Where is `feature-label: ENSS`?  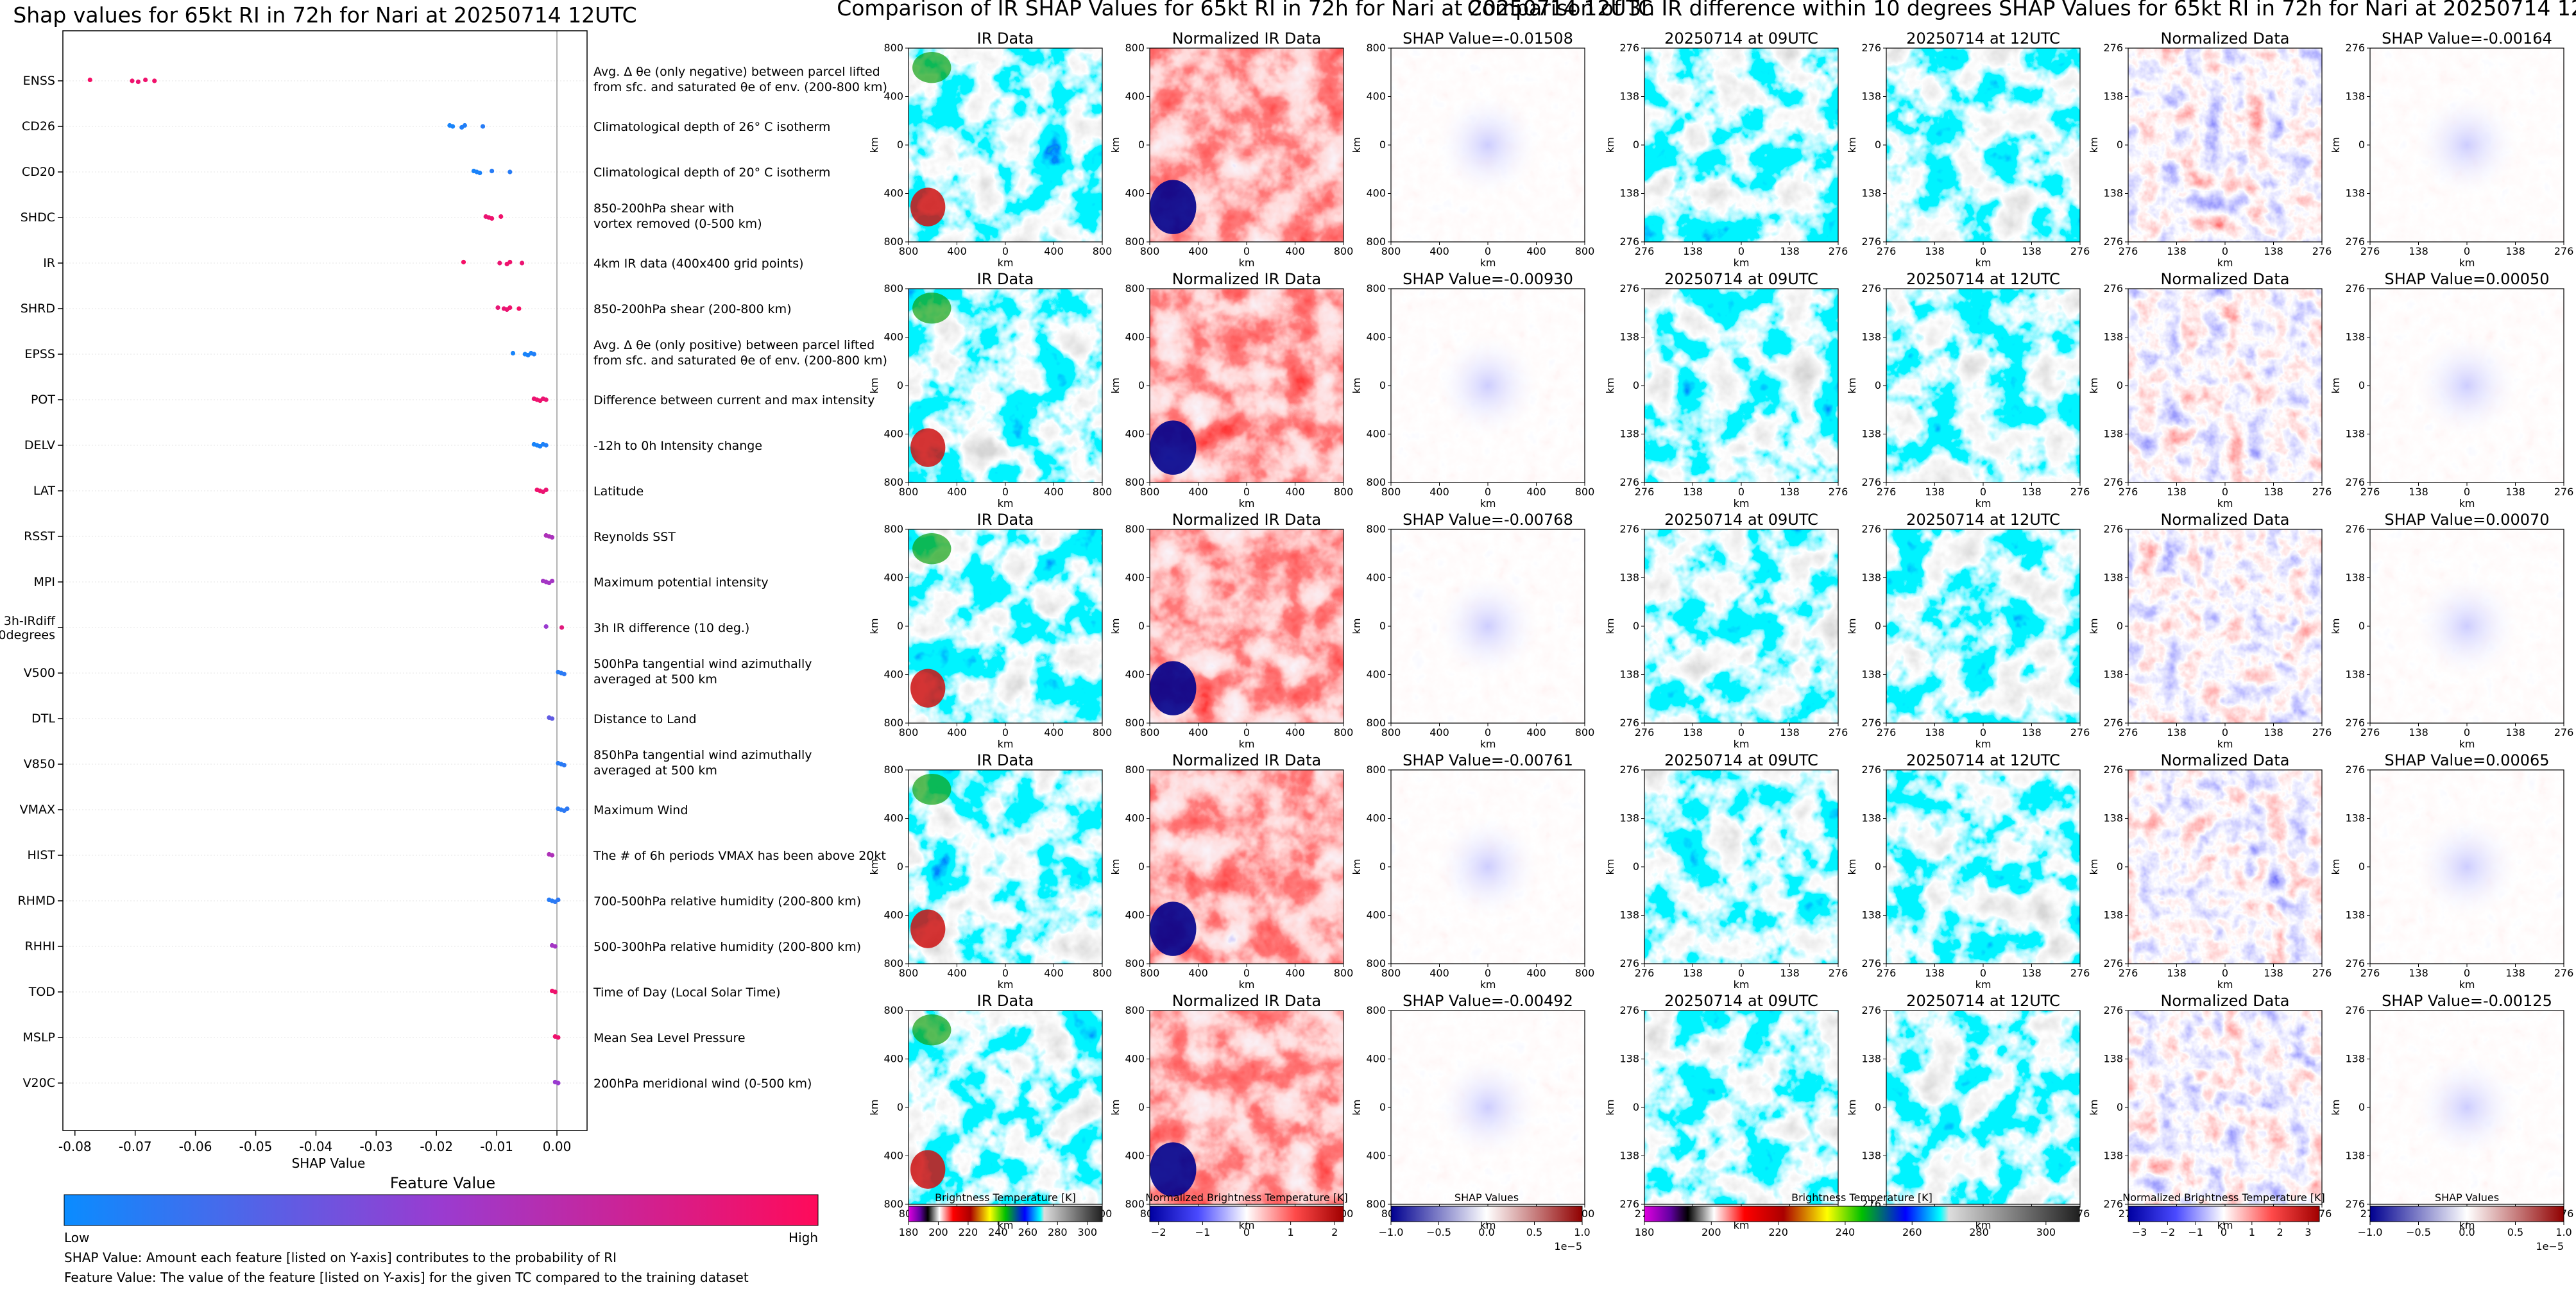
feature-label: ENSS is located at coordinates (39, 81).